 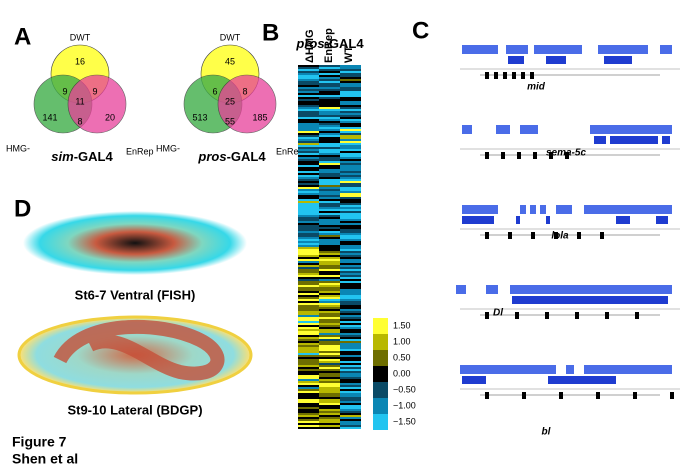 What do you see at coordinates (230, 101) in the screenshot?
I see `venn-count: 25` at bounding box center [230, 101].